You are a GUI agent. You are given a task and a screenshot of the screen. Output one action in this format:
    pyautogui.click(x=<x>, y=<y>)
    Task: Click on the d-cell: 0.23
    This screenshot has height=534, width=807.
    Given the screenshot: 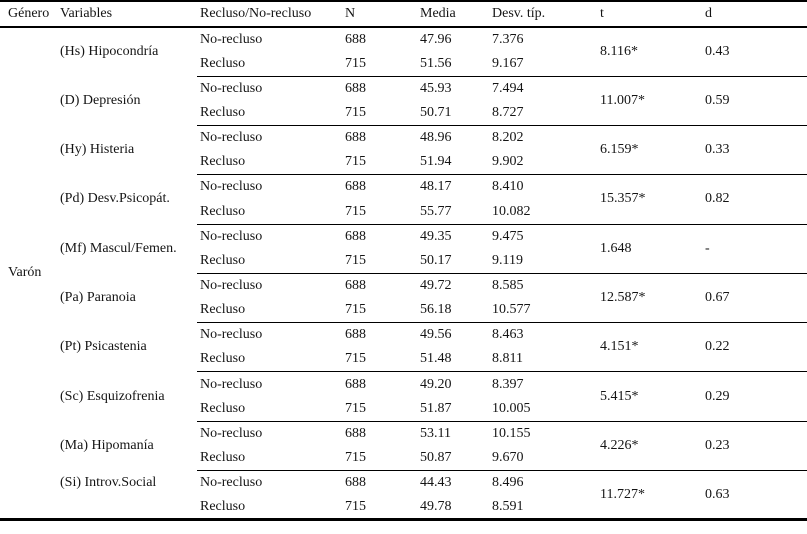 What is the action you would take?
    pyautogui.click(x=754, y=445)
    